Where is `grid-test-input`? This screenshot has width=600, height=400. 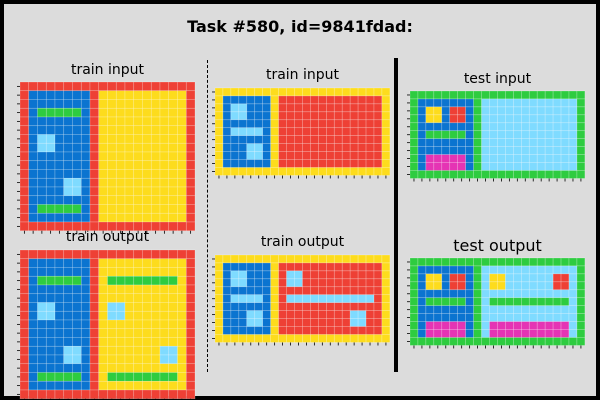 grid-test-input is located at coordinates (496, 136).